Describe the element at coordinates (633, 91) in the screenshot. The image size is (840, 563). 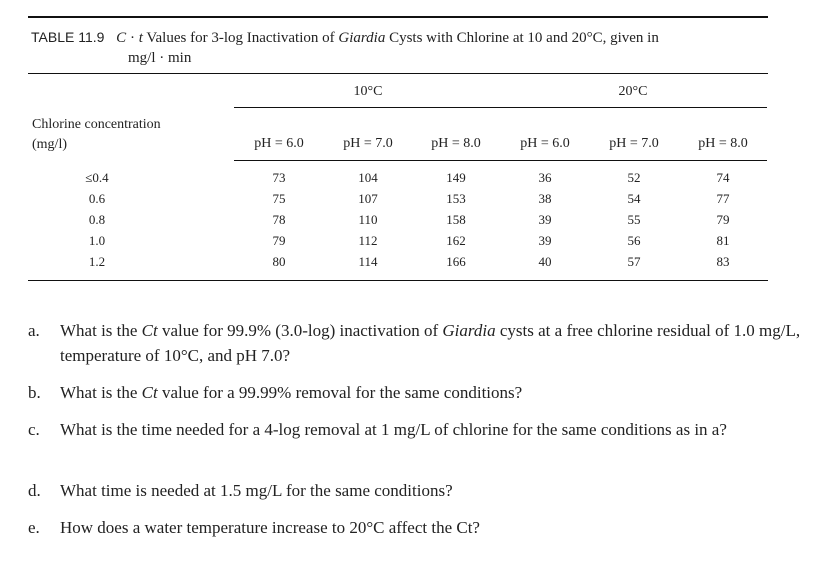
I see `group-head-20c: 20°C` at that location.